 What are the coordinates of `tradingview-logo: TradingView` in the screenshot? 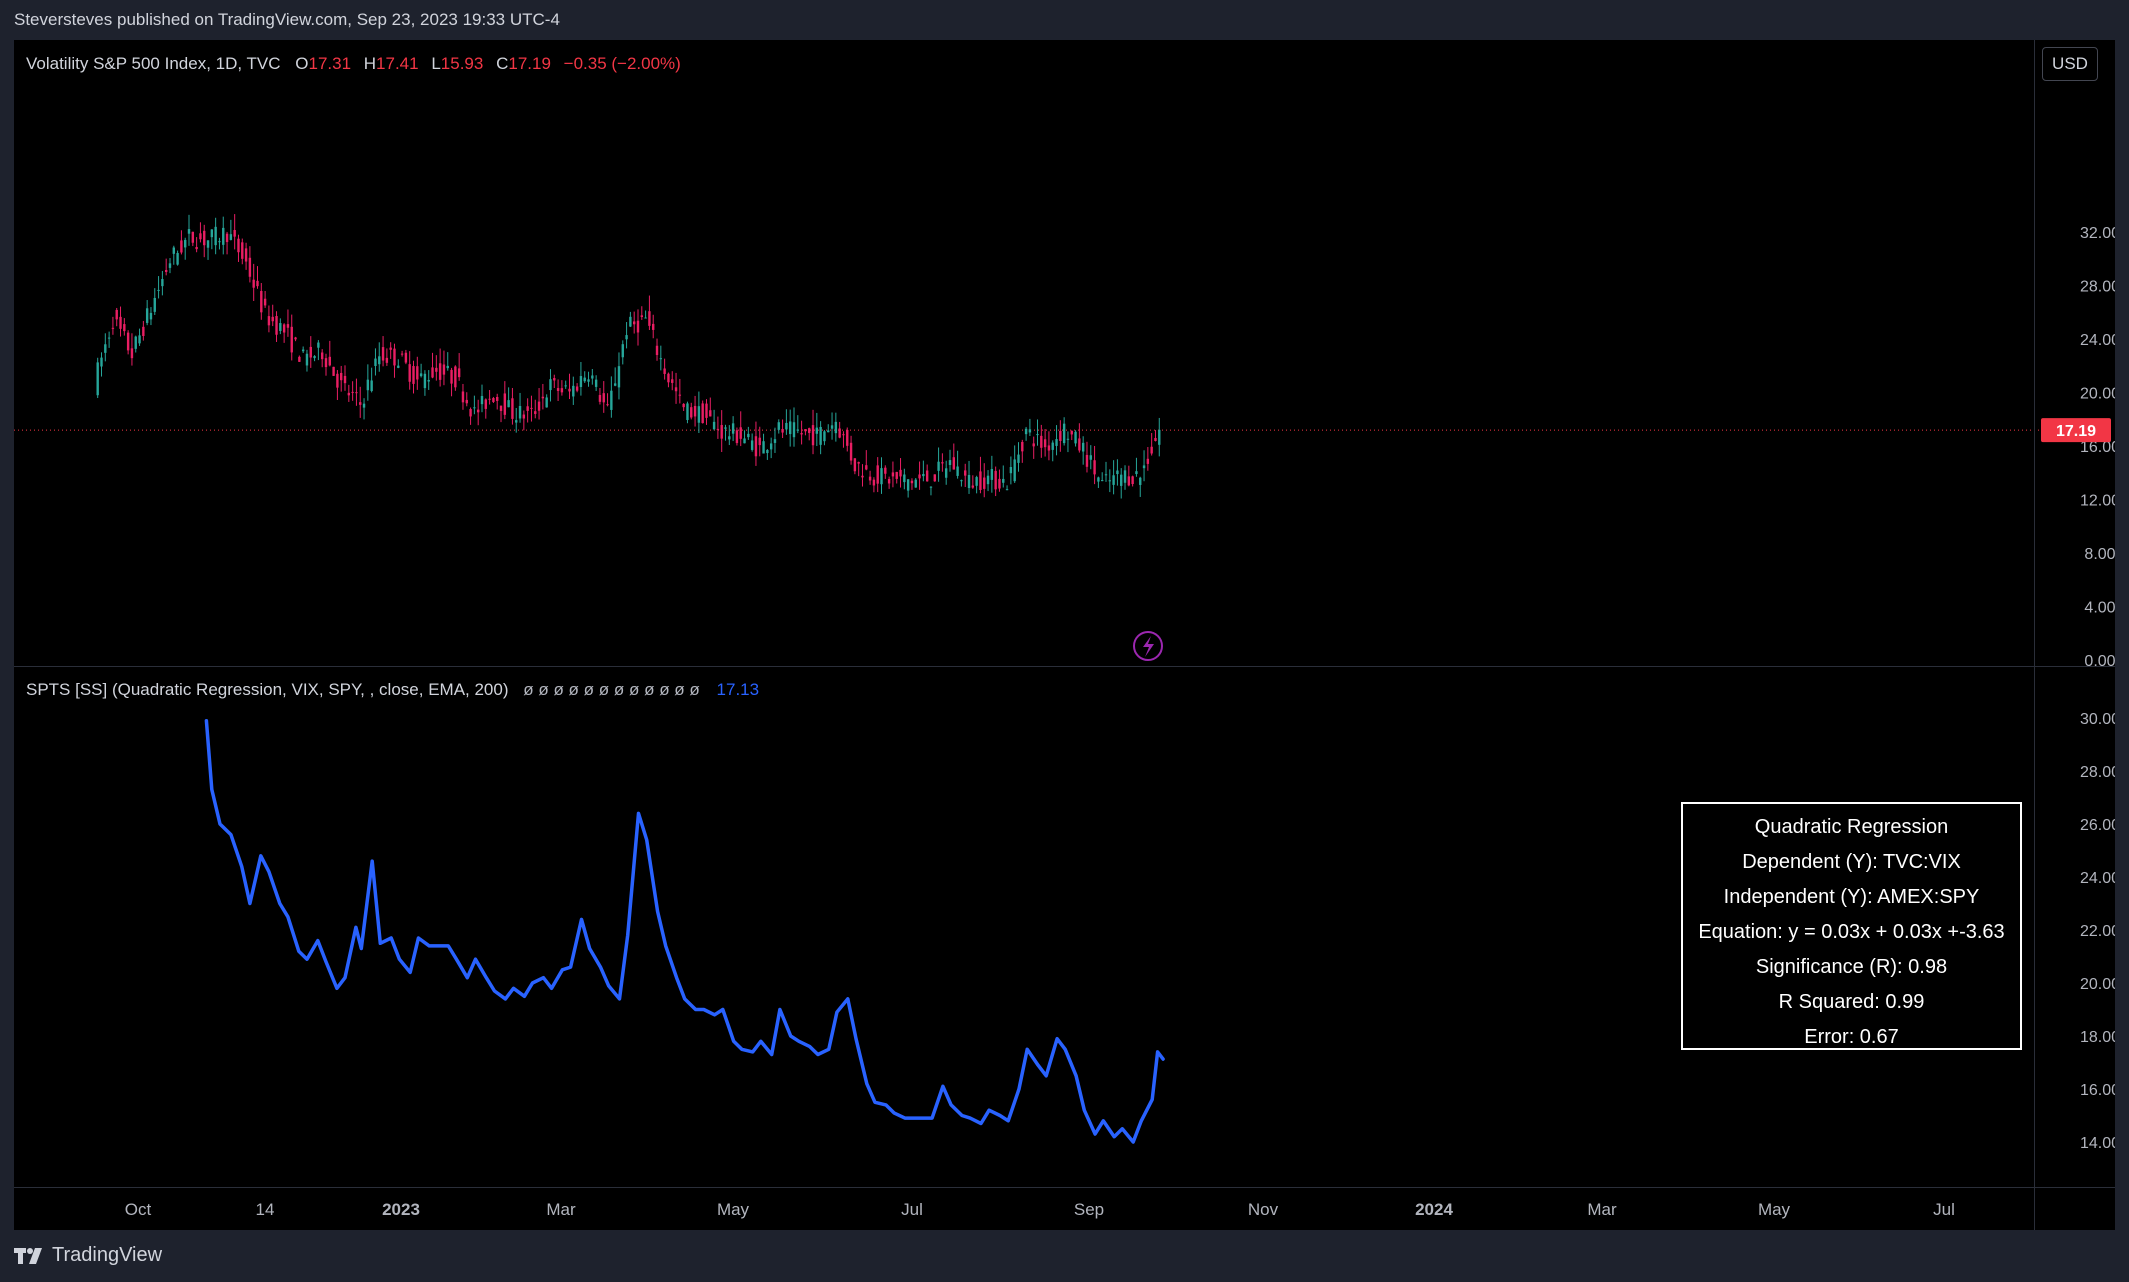 It's located at (88, 1255).